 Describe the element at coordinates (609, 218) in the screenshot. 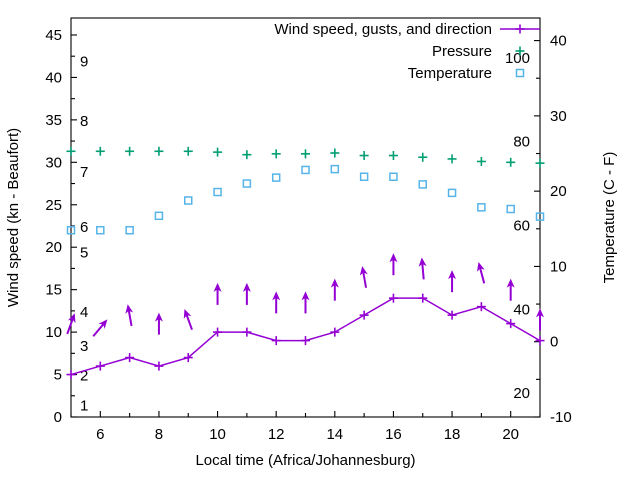

I see `y2-axis-title: Temperature (C - F)` at that location.